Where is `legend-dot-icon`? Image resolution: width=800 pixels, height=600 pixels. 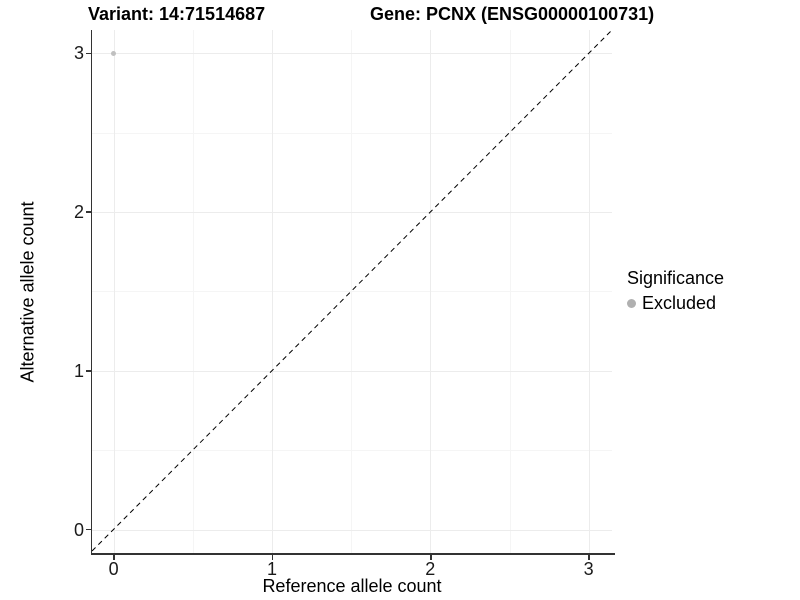
legend-dot-icon is located at coordinates (631, 303).